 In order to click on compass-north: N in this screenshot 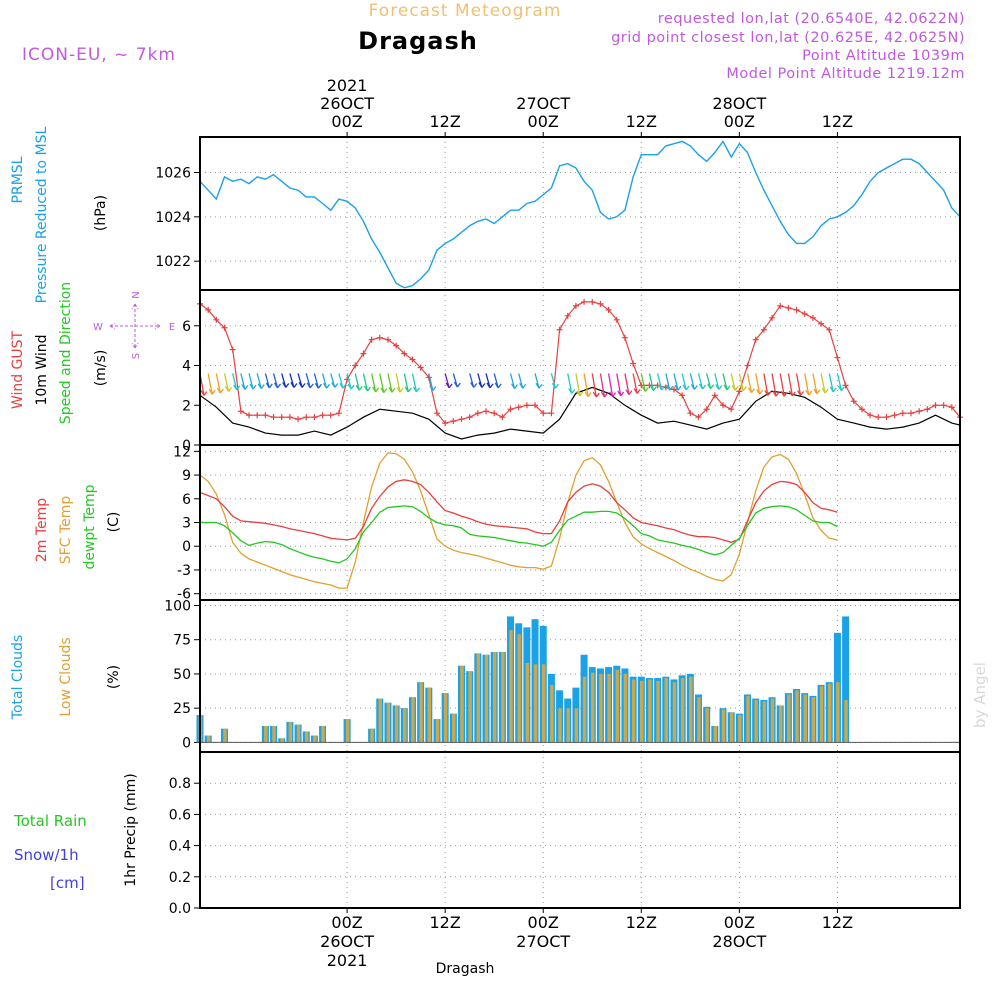, I will do `click(136, 294)`.